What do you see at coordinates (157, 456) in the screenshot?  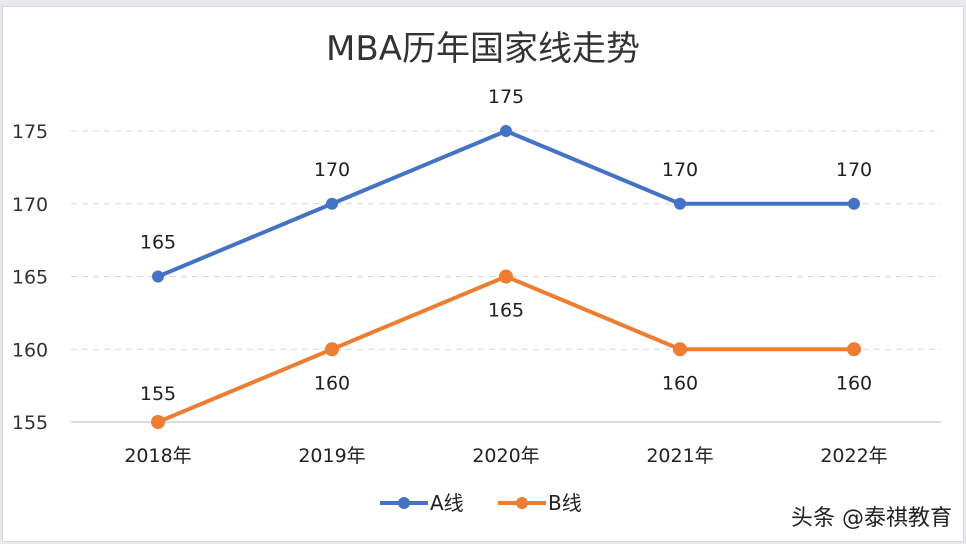 I see `x-tick-label: 2018年` at bounding box center [157, 456].